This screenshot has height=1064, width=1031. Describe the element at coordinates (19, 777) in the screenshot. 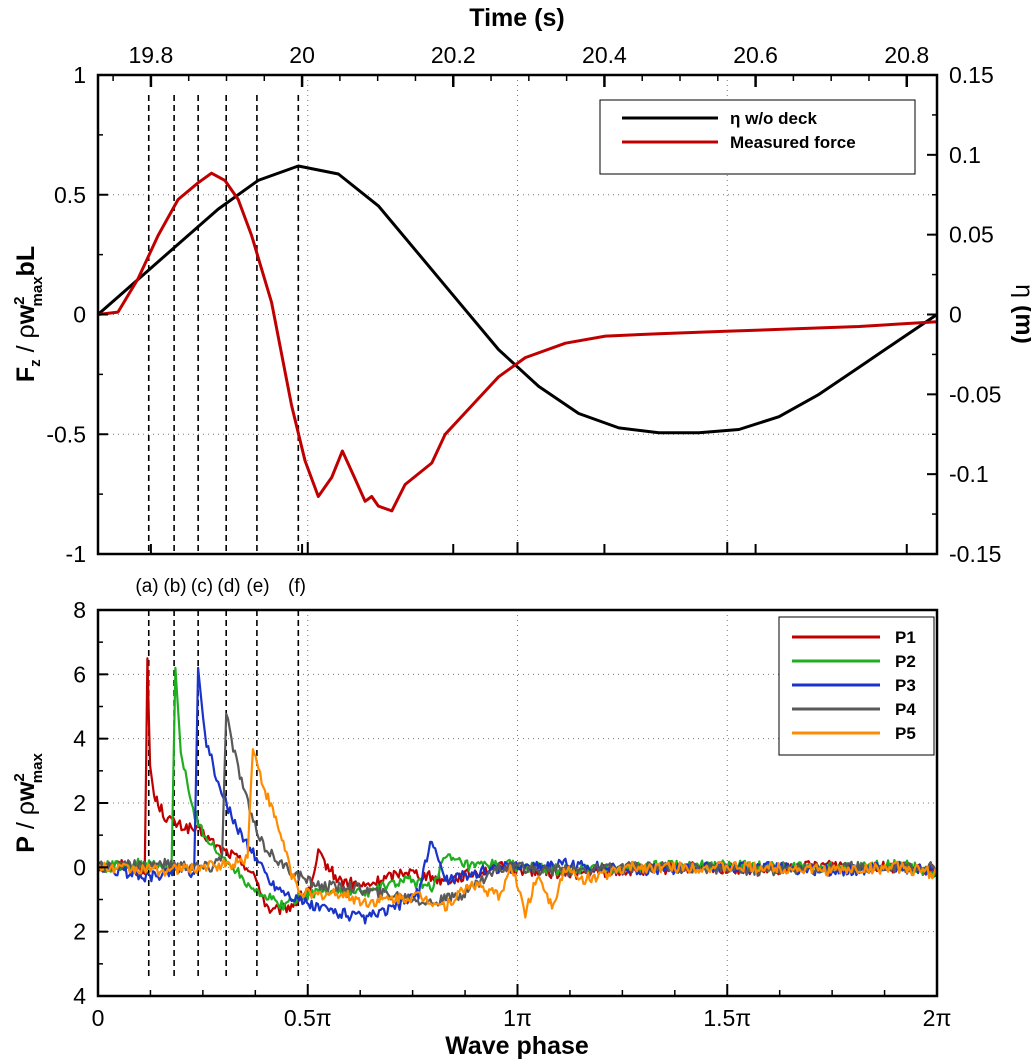

I see `p-title-part: 2` at that location.